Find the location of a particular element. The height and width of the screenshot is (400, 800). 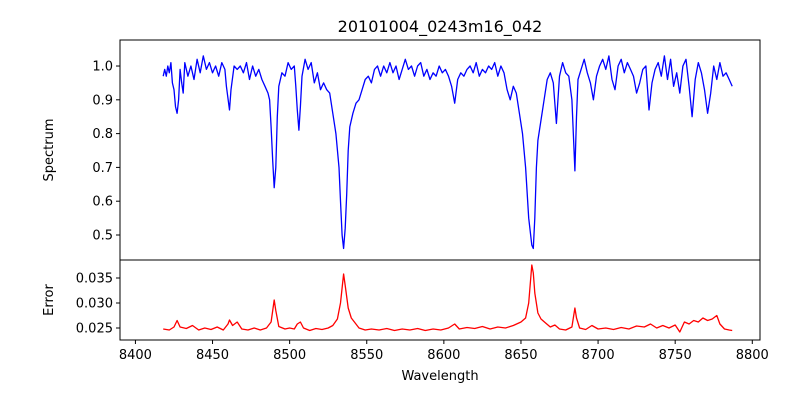

error-y-tick-label: 0.030 is located at coordinates (94, 304).